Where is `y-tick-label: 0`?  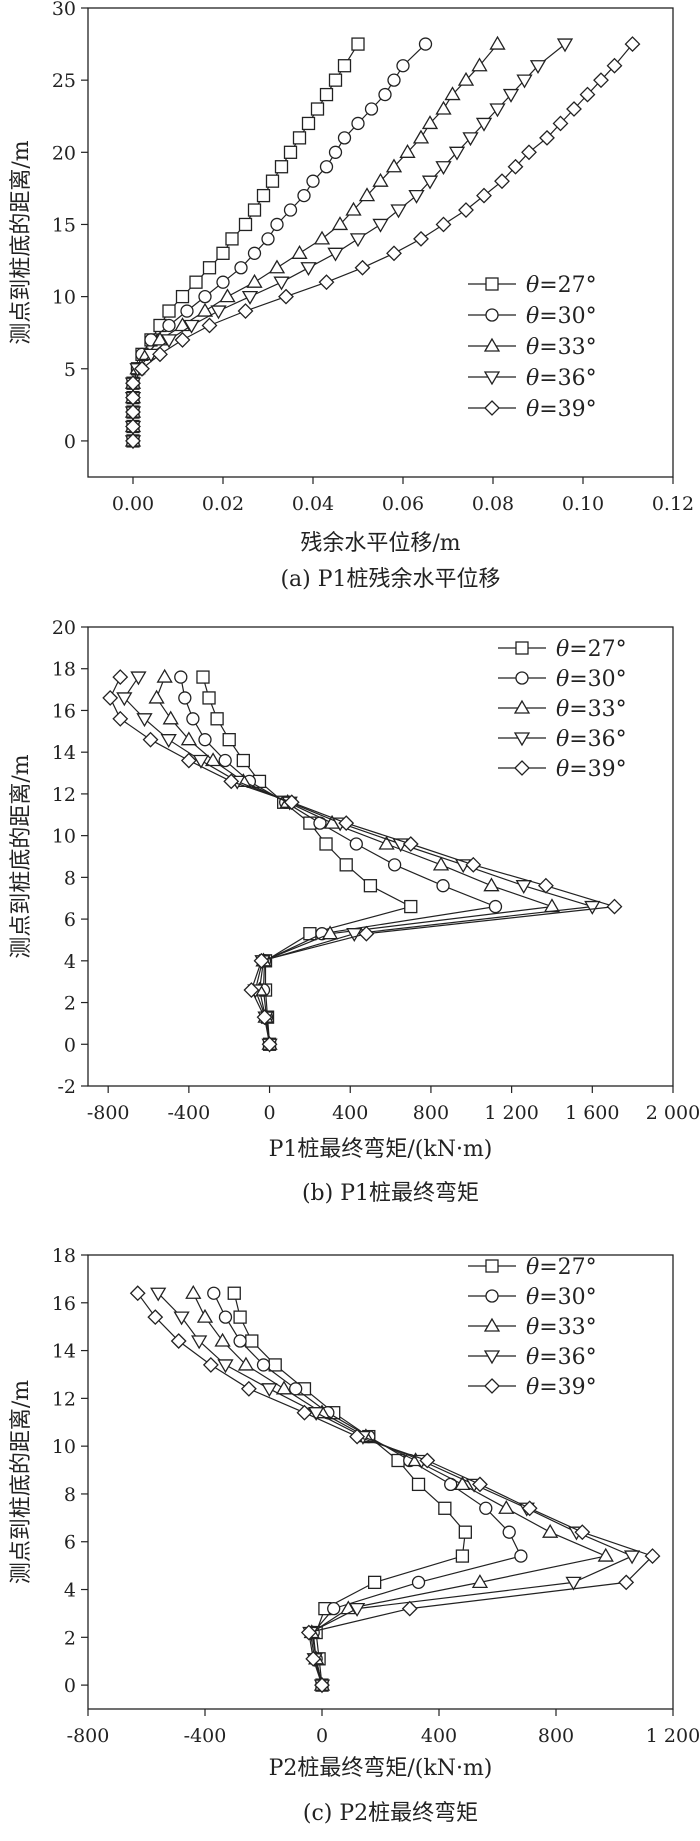 y-tick-label: 0 is located at coordinates (70, 1045).